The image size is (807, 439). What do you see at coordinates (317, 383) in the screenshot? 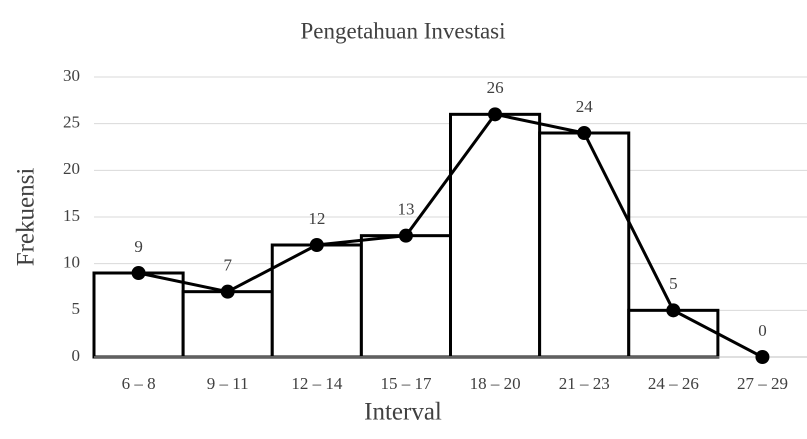
I see `x-tick-label: 12 – 14` at bounding box center [317, 383].